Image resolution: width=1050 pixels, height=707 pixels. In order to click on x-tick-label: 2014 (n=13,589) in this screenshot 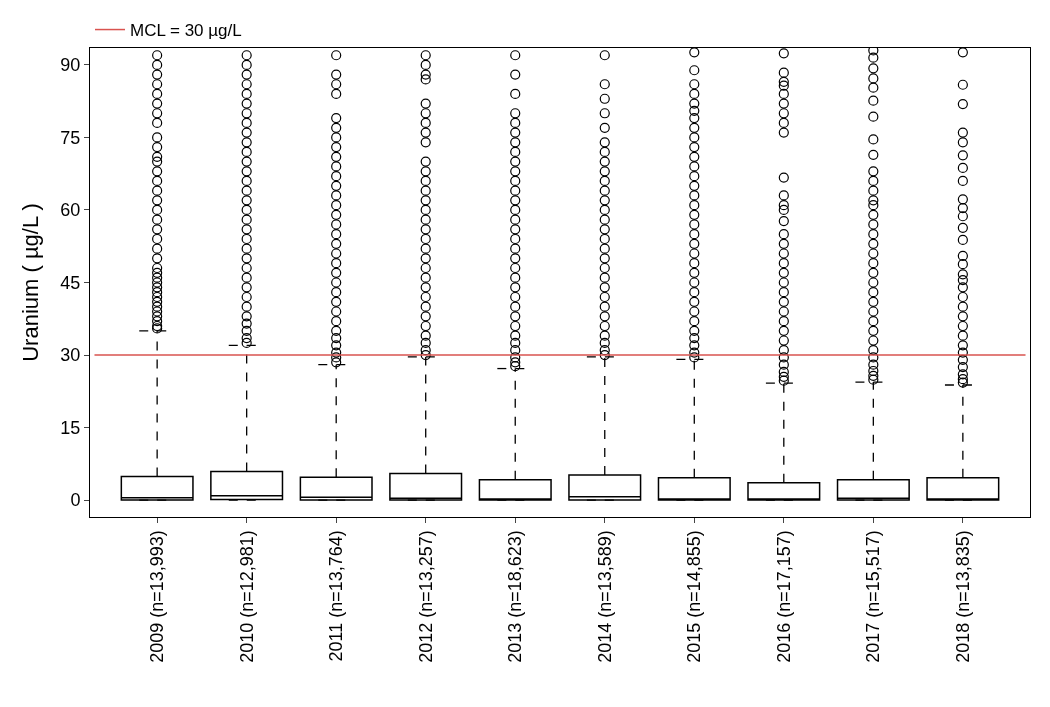, I will do `click(604, 596)`.